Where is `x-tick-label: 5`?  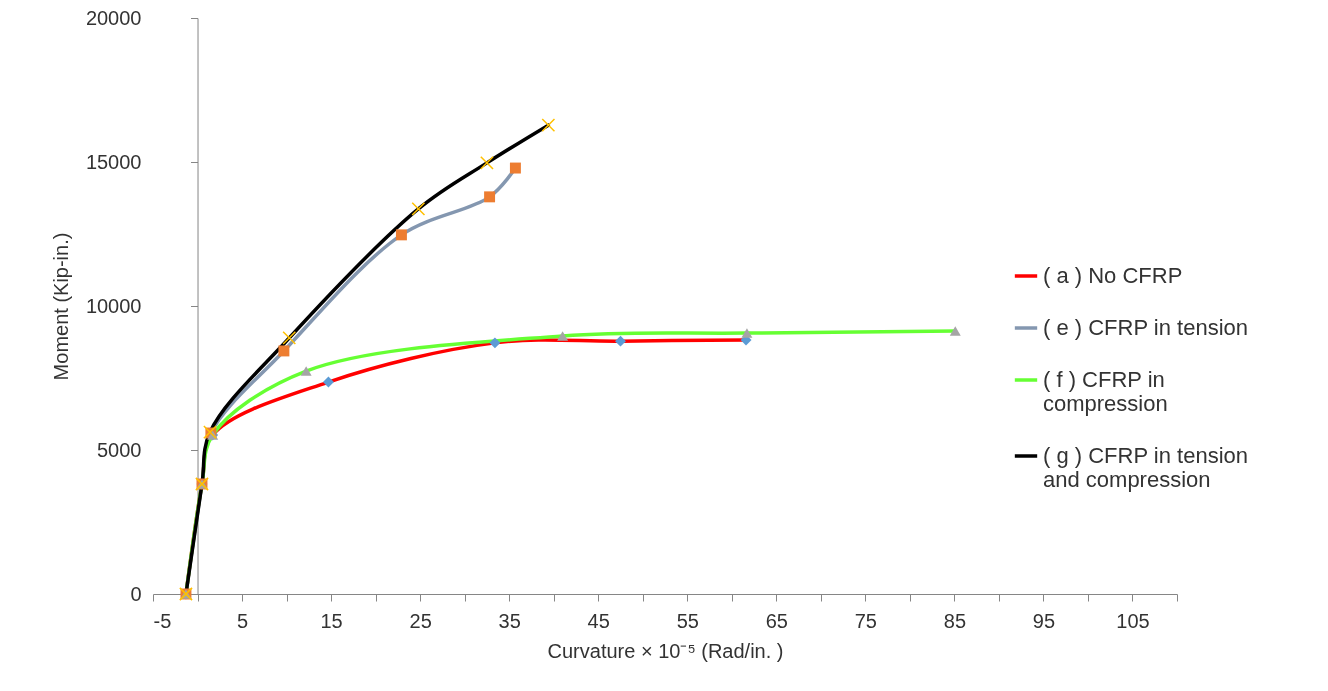
x-tick-label: 5 is located at coordinates (242, 620).